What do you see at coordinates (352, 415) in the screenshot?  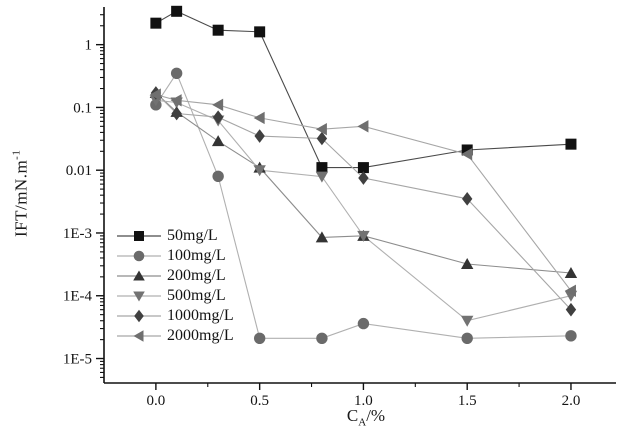 I see `x-axis-title-text: C` at bounding box center [352, 415].